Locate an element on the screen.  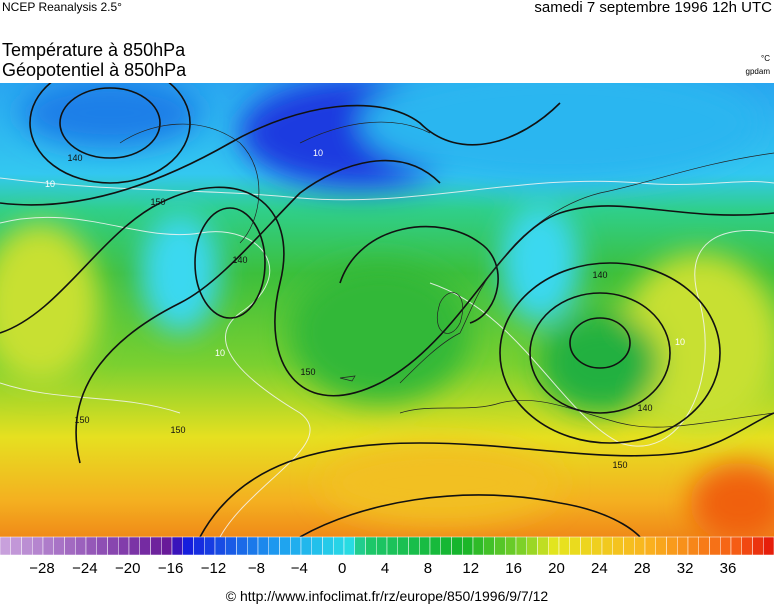
date: samedi 7 septembre 1996 12h UTC is located at coordinates (653, 8).